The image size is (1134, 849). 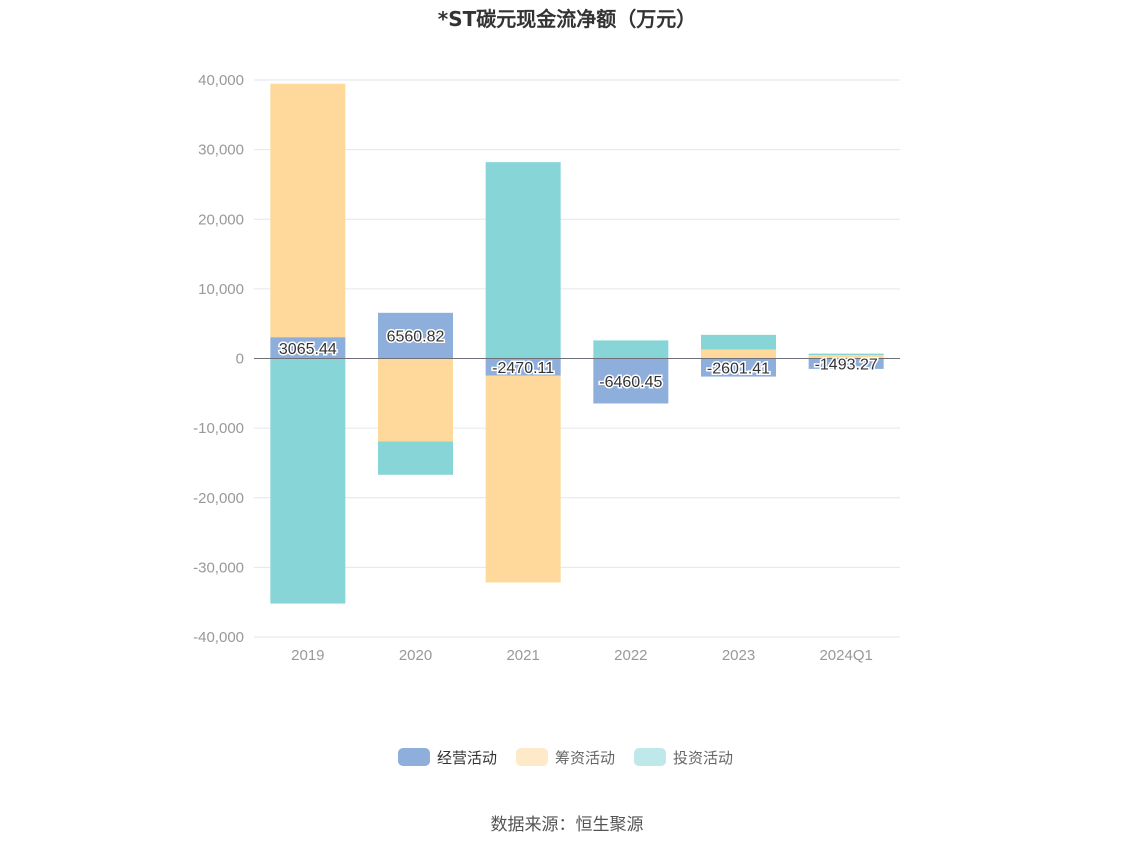 I want to click on y-tick-label: -10,000, so click(x=218, y=428).